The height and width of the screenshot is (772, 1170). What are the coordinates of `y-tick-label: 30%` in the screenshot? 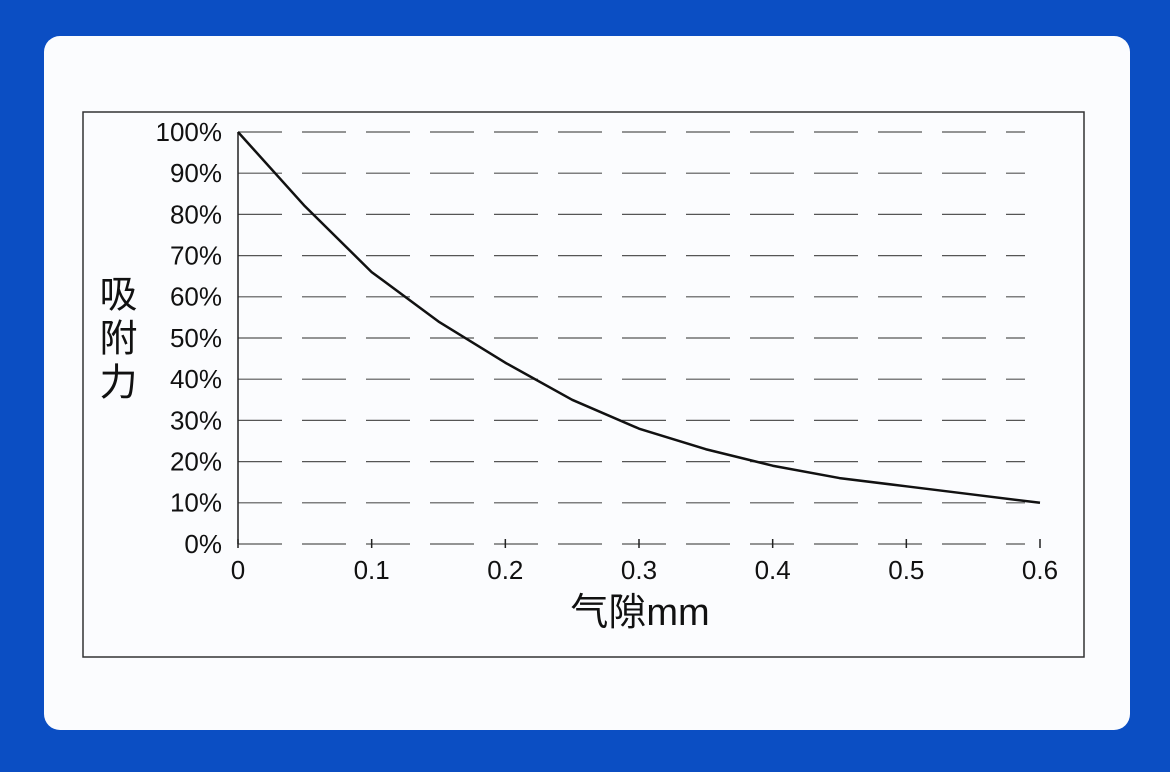 It's located at (196, 420).